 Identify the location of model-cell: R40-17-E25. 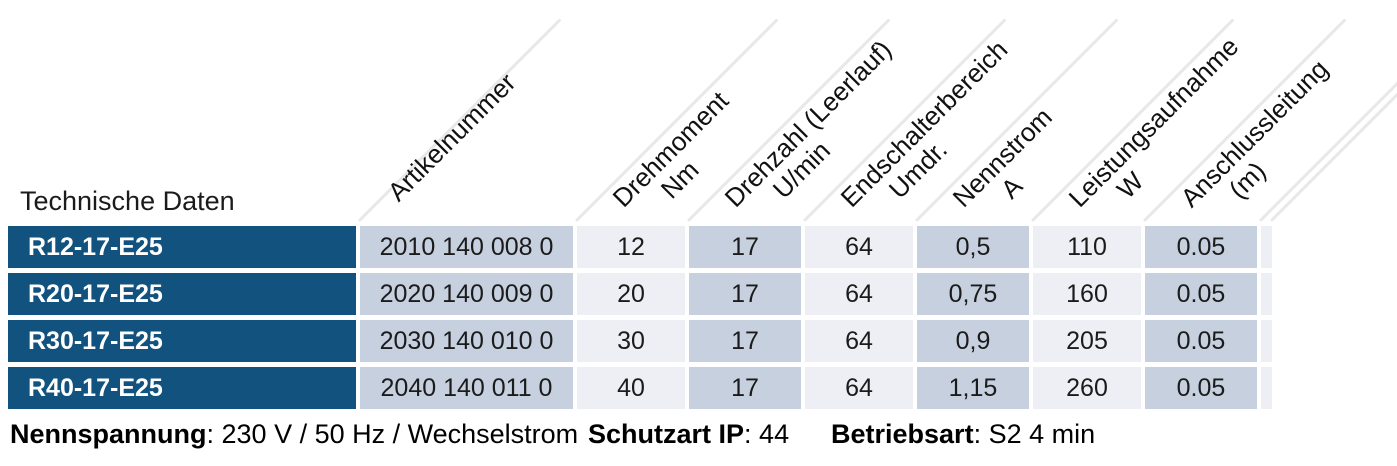
(182, 388).